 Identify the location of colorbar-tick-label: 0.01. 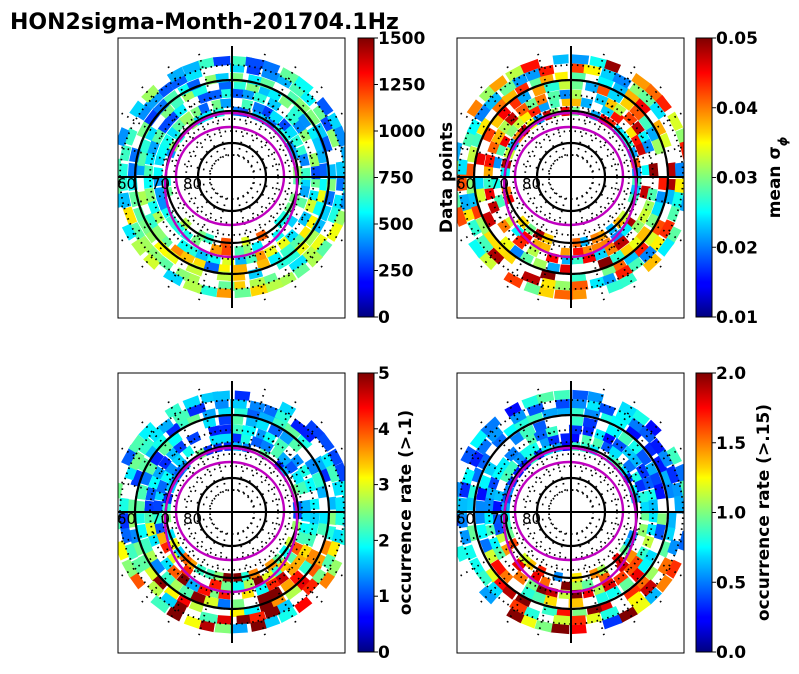
(737, 318).